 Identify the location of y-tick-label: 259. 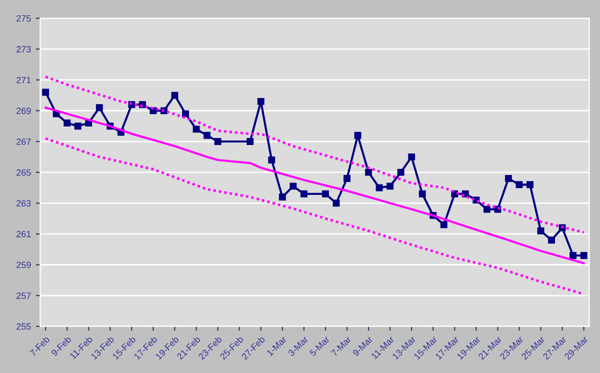
(23, 265).